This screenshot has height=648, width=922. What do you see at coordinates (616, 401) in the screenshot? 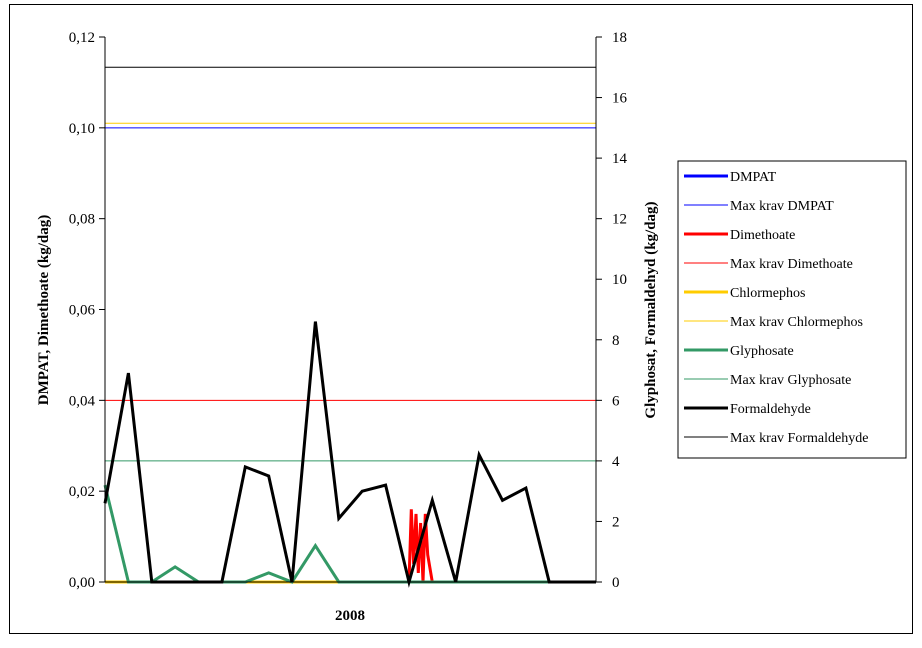
I see `right-tick-label: 6` at bounding box center [616, 401].